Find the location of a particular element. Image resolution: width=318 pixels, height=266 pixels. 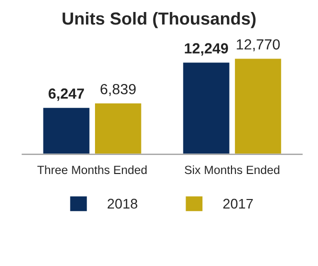

data-label: 6,247 is located at coordinates (66, 94).